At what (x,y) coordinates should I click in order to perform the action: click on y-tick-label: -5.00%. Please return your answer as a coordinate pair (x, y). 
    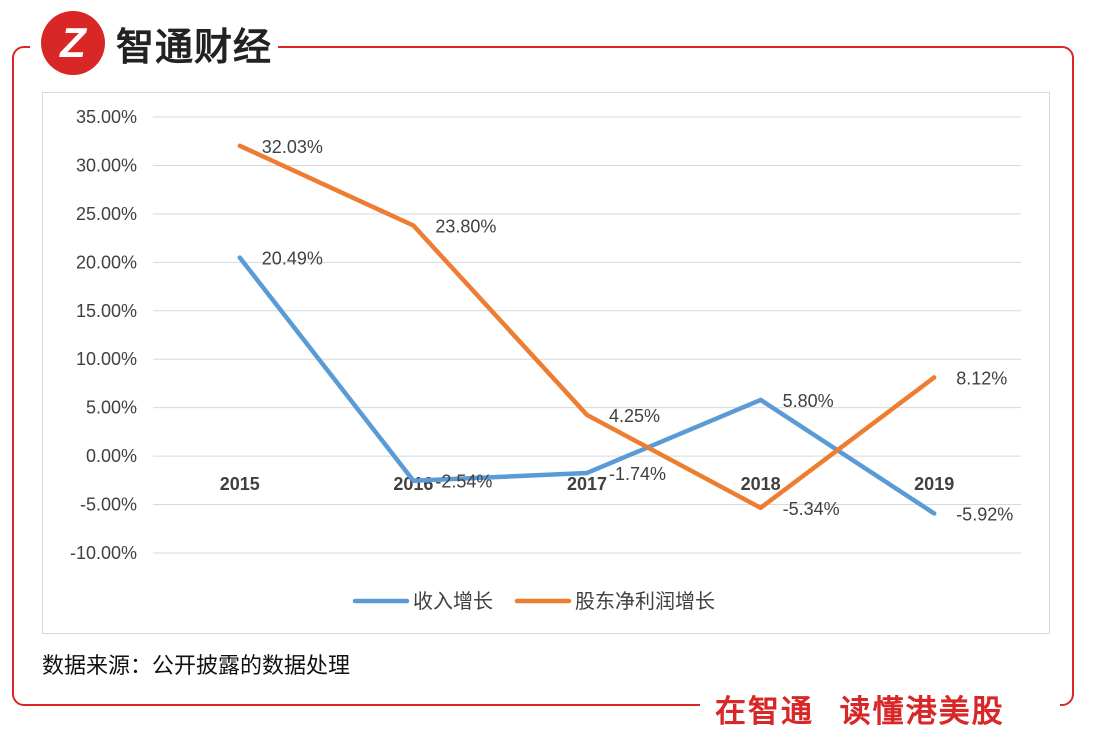
    Looking at the image, I should click on (108, 505).